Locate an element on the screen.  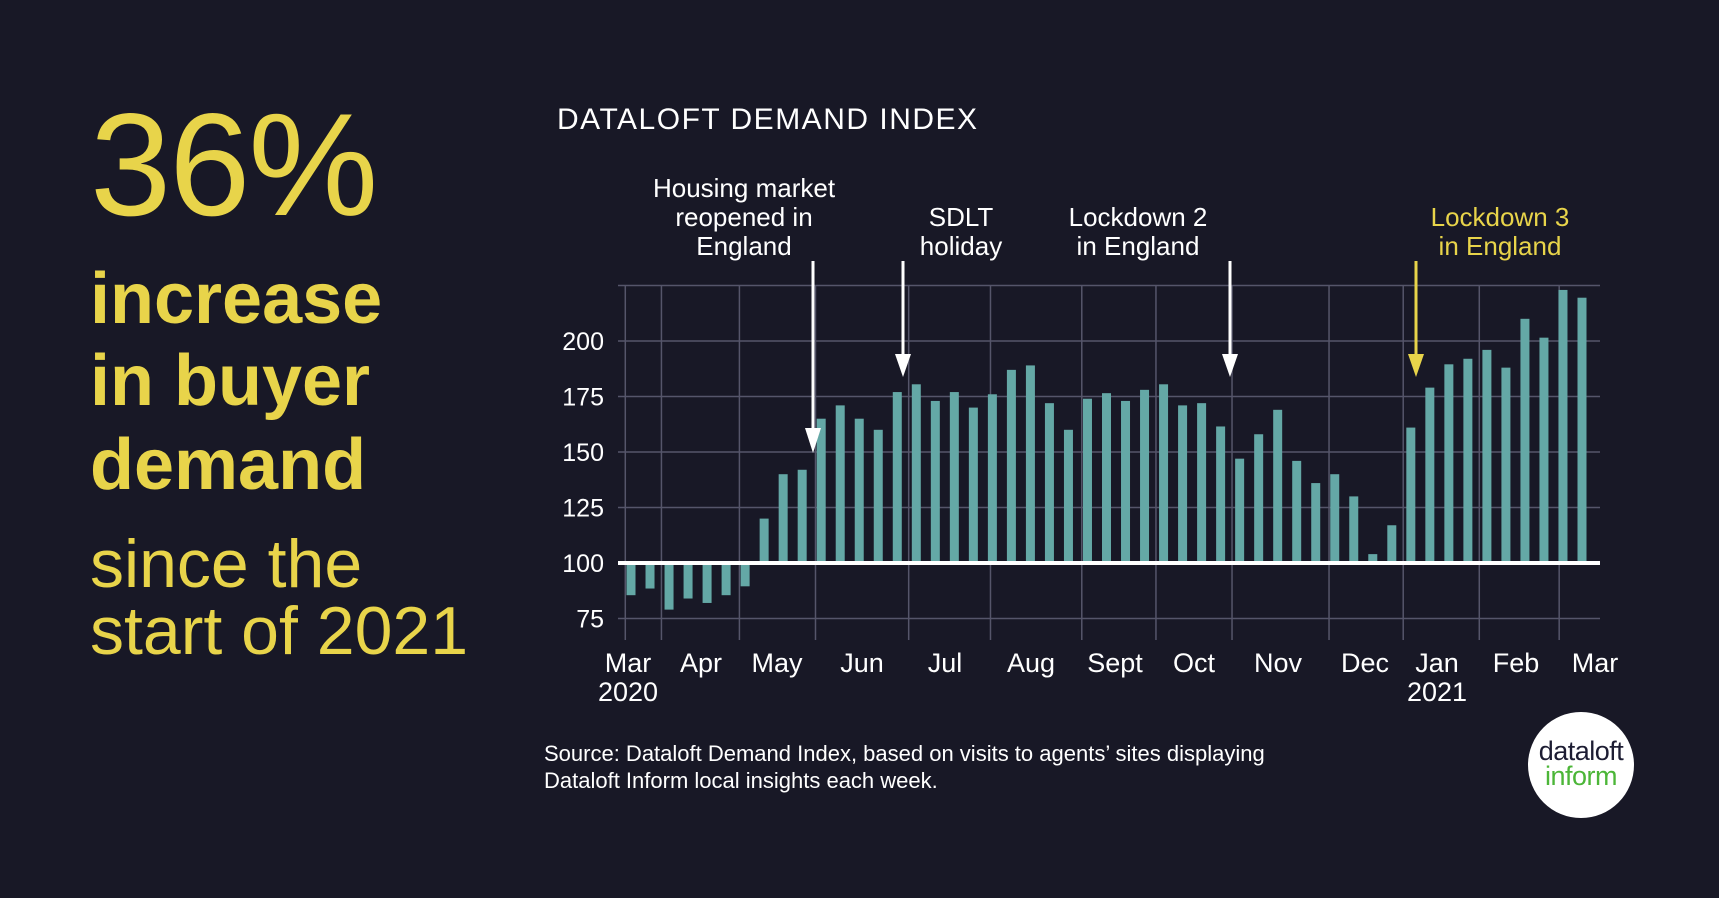
x-tick-label: Mar is located at coordinates (1595, 663).